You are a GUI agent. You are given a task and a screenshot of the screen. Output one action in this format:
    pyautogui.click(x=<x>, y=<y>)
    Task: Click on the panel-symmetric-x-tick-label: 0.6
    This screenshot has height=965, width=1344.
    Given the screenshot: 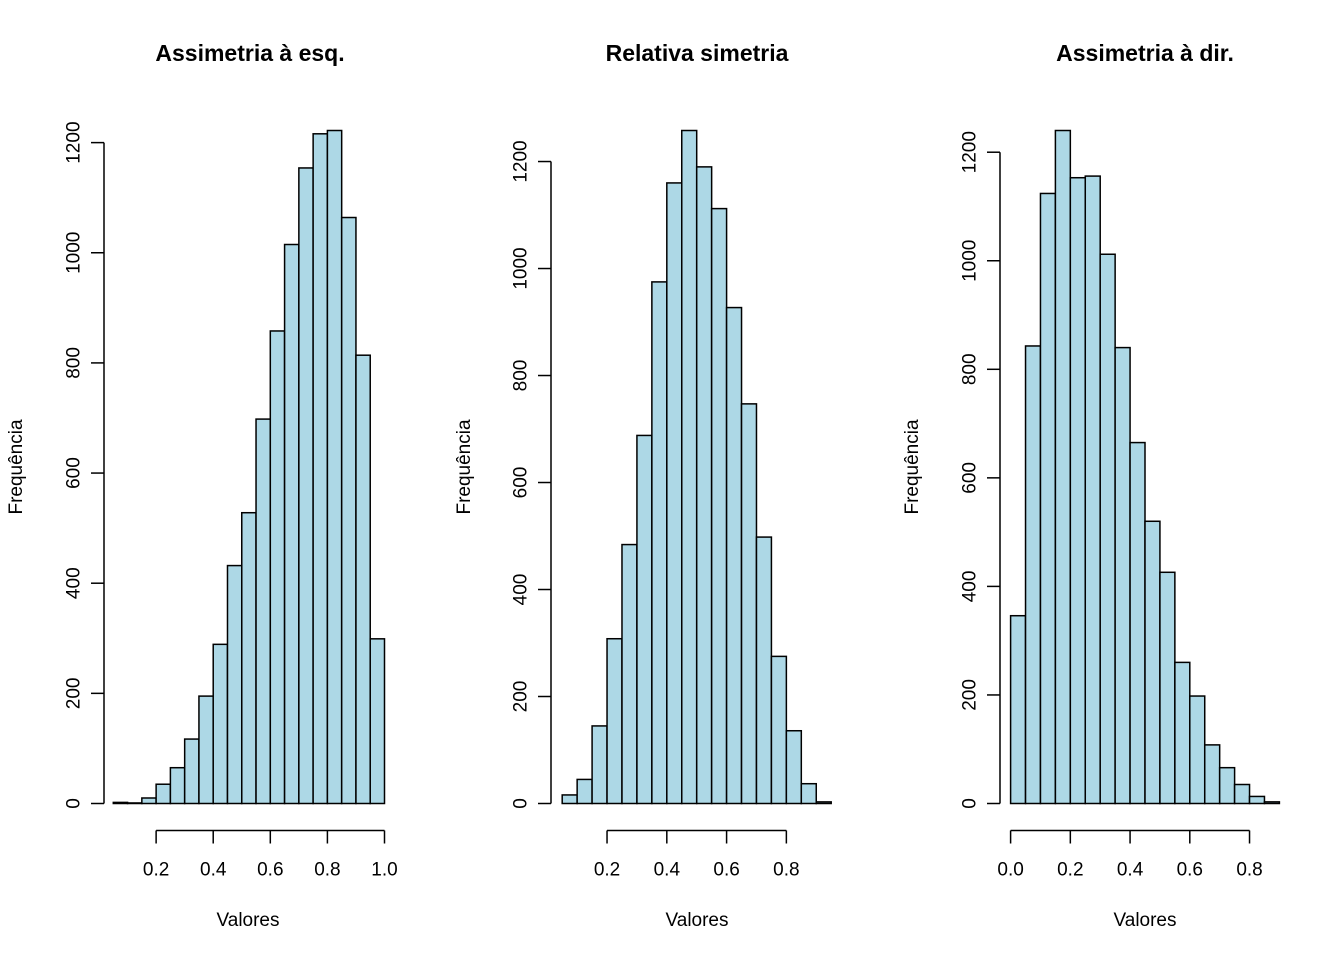 What is the action you would take?
    pyautogui.click(x=726, y=870)
    